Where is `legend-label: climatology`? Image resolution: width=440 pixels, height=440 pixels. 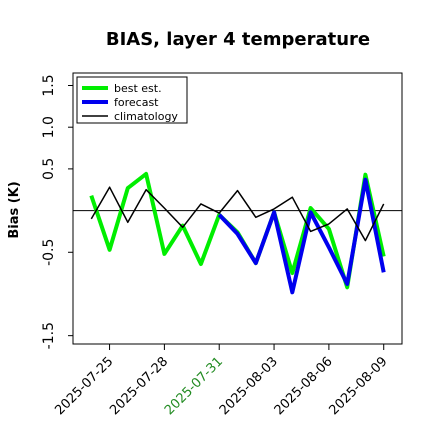 legend-label: climatology is located at coordinates (146, 116).